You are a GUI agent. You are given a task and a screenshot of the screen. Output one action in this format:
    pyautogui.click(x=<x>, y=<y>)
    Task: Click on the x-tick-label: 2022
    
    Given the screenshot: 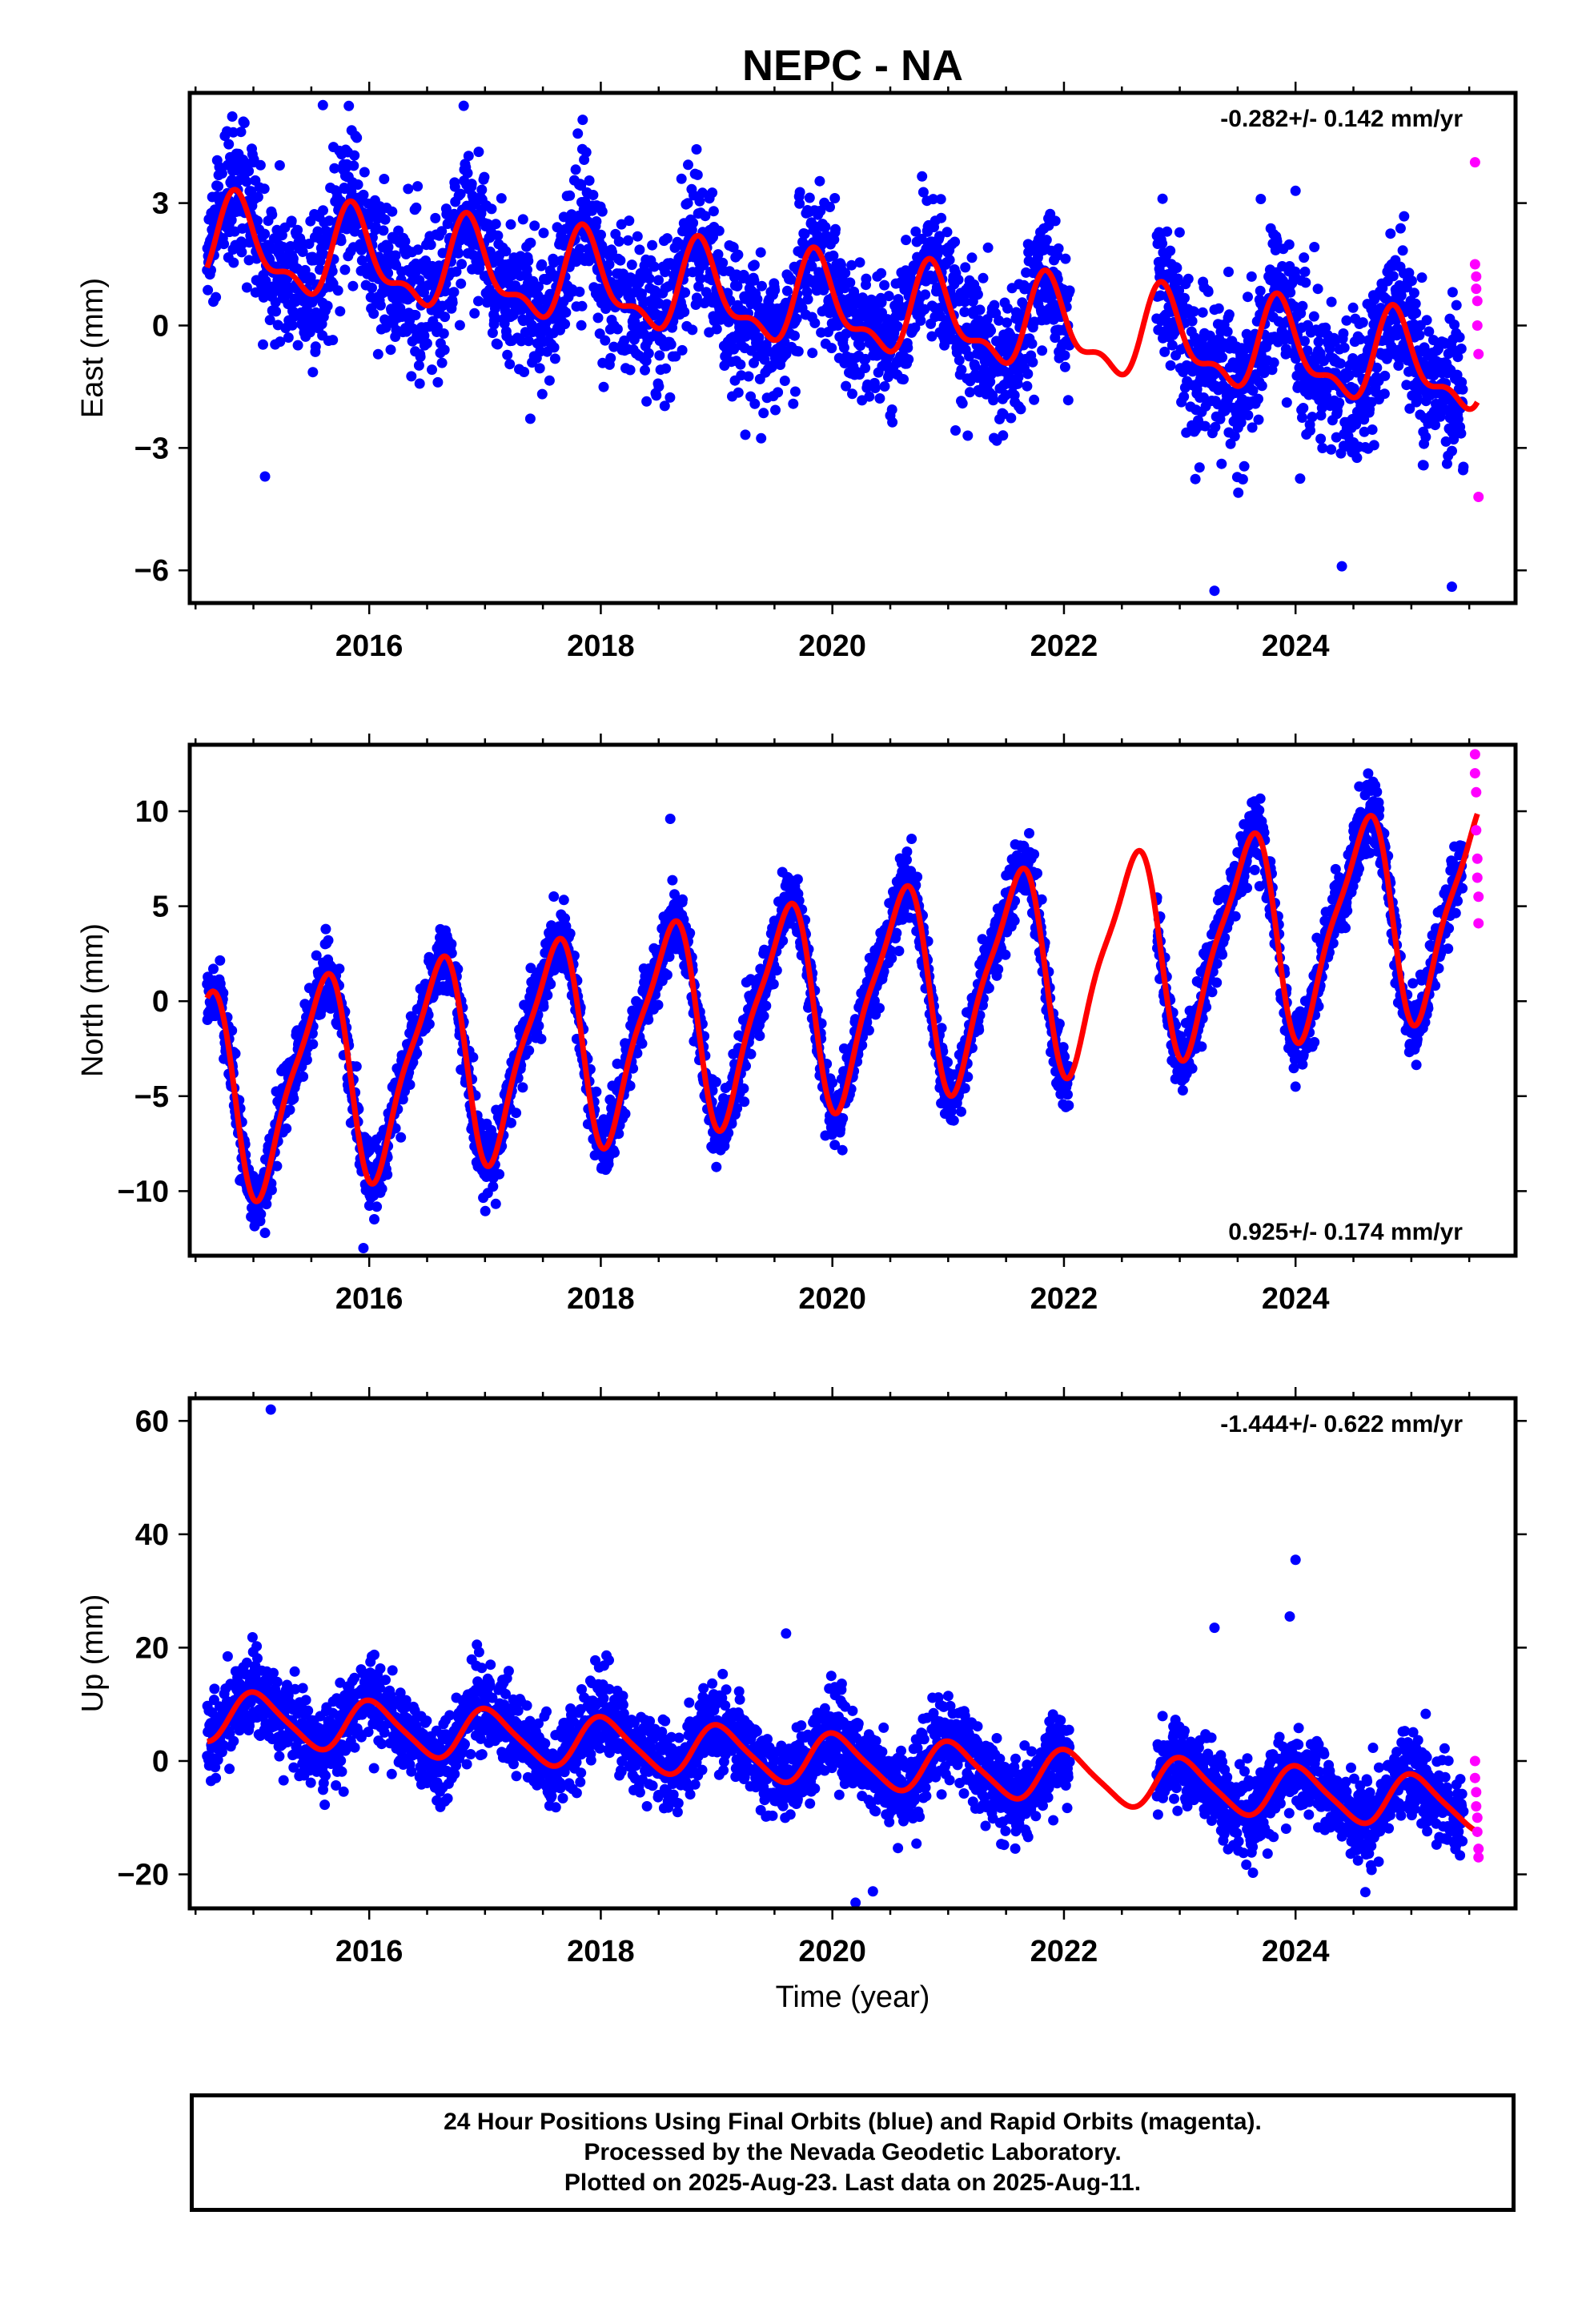 What is the action you would take?
    pyautogui.click(x=1064, y=646)
    